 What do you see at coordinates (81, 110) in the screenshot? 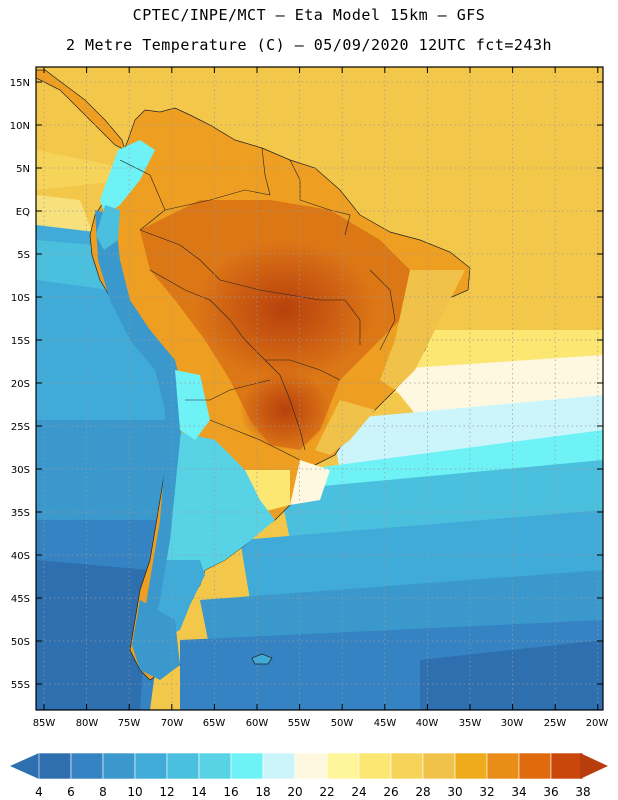
I see `central-america` at bounding box center [81, 110].